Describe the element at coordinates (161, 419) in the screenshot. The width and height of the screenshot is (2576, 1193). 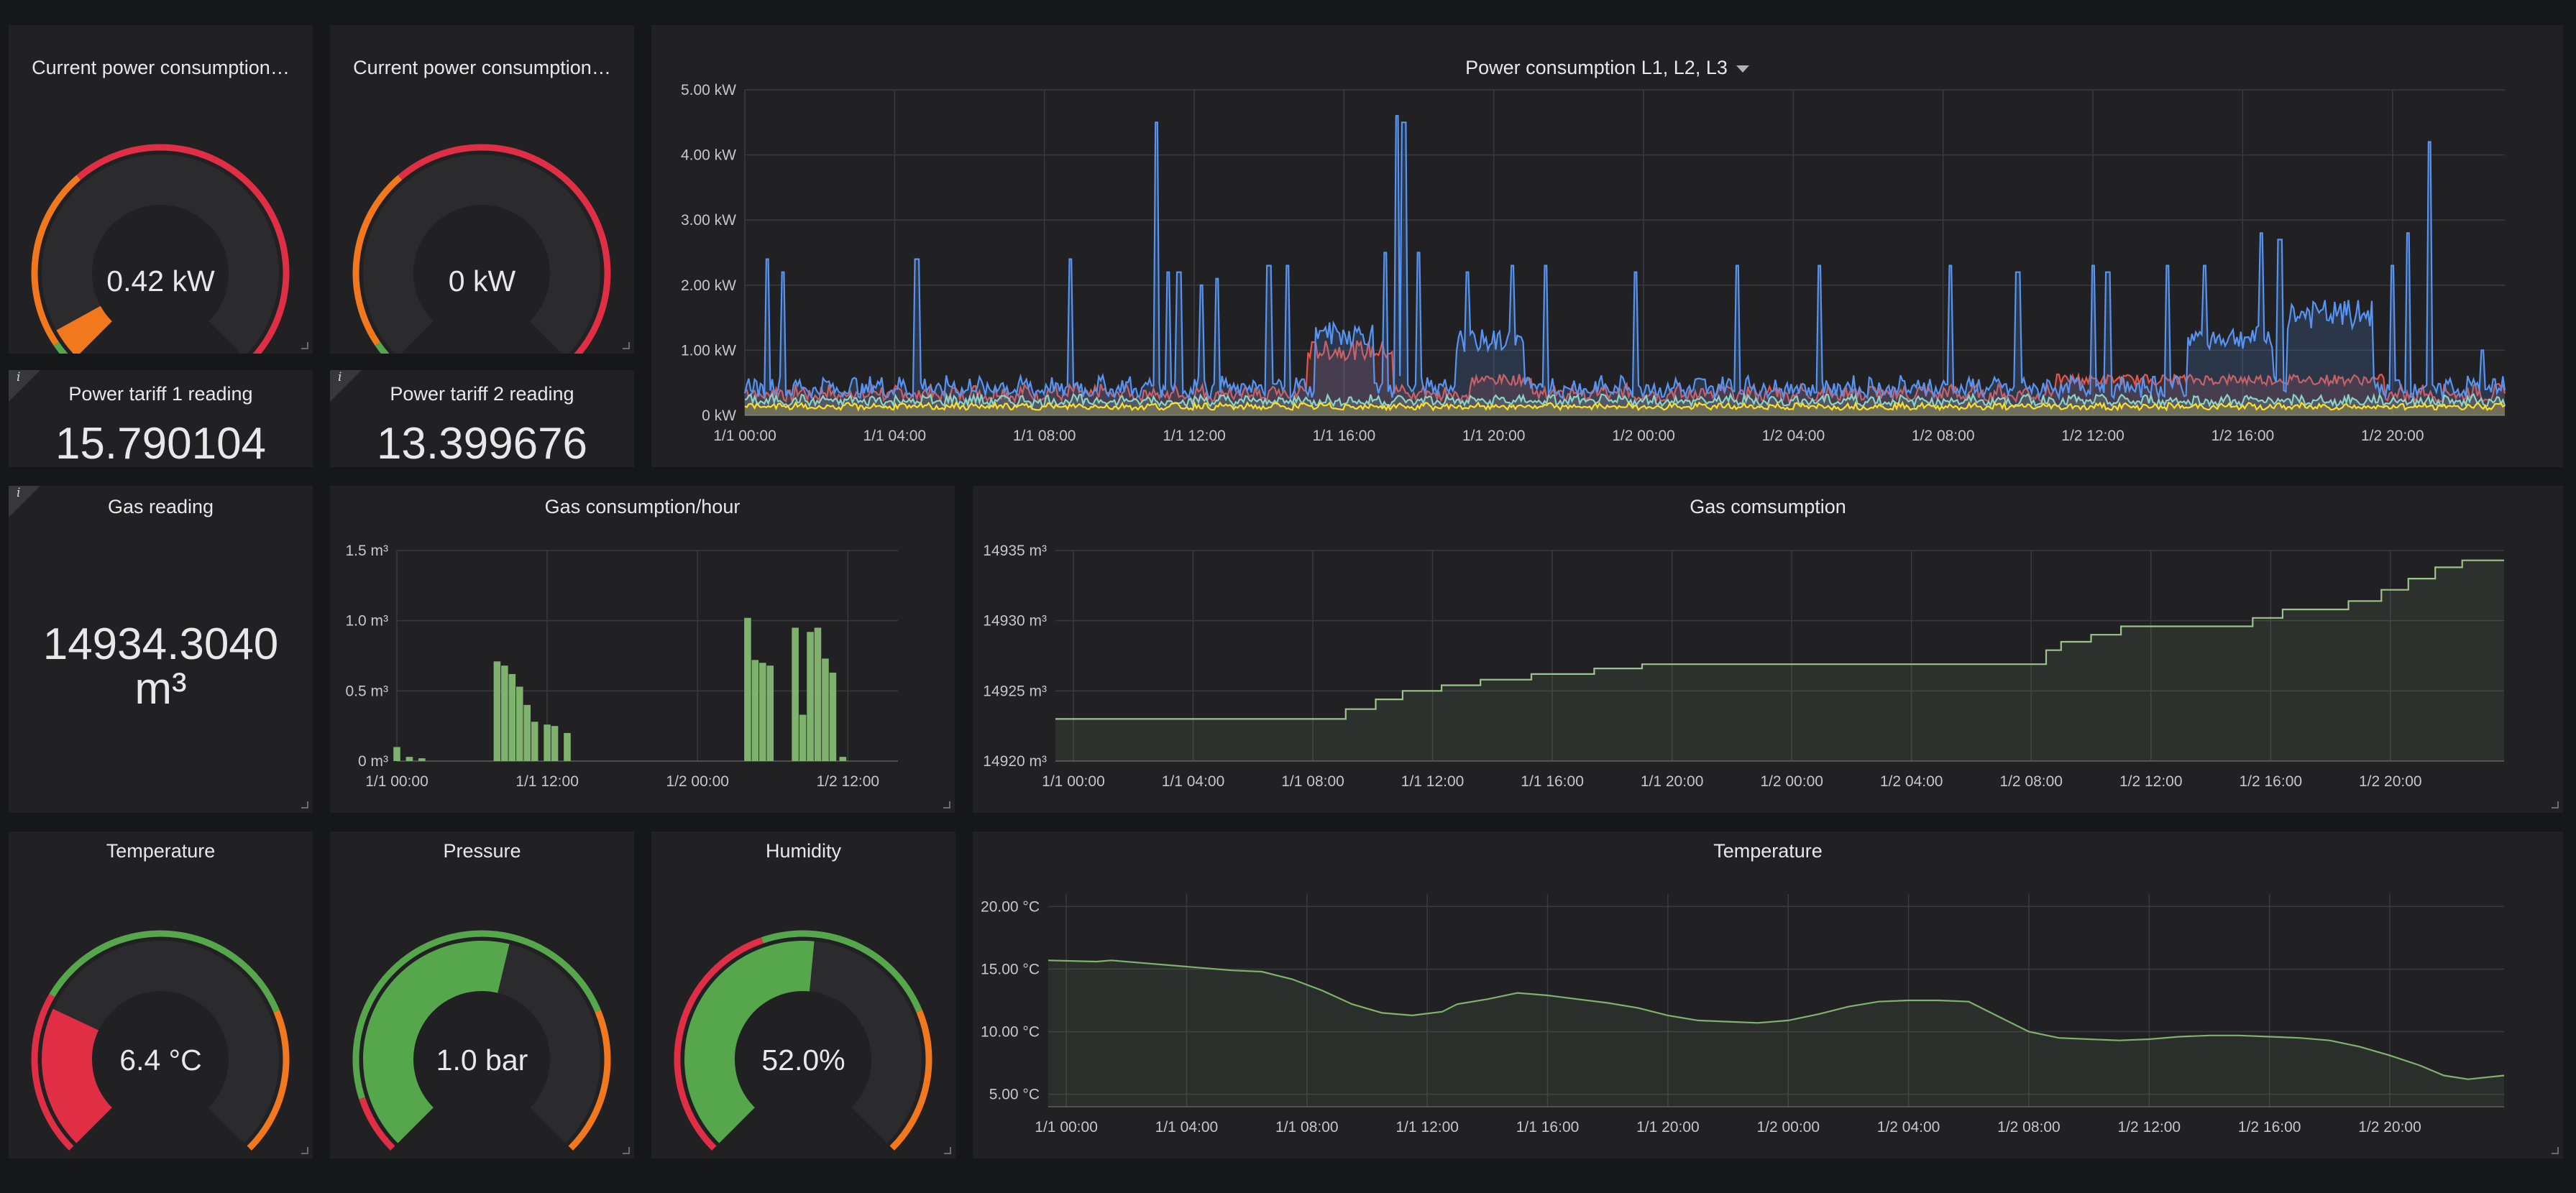
I see `tariff-1-panel: i Power tariff 1 reading 15.790104` at that location.